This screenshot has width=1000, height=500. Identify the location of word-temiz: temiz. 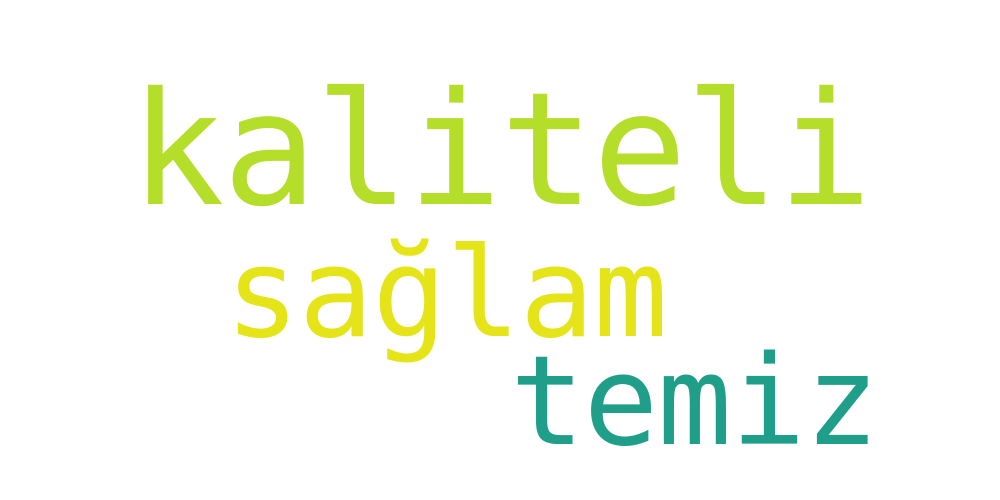
(694, 402).